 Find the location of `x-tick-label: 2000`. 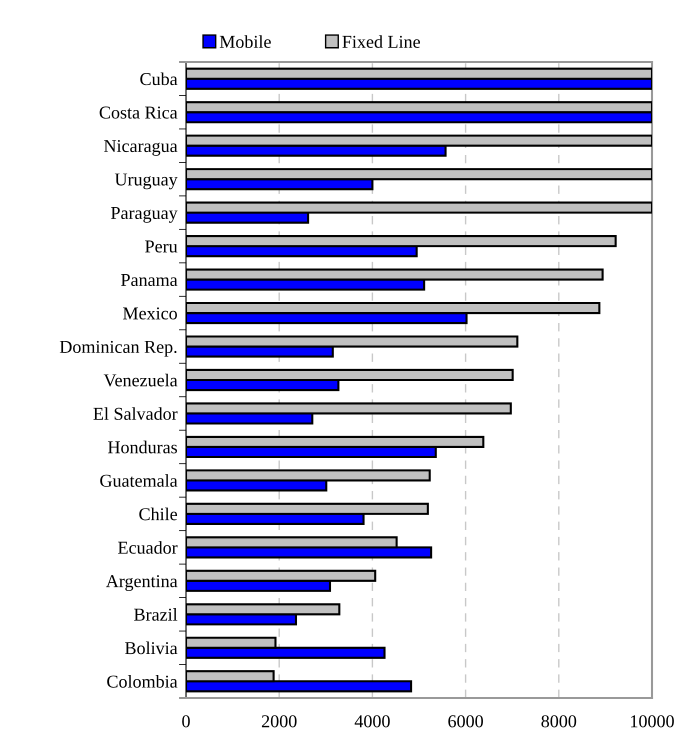

x-tick-label: 2000 is located at coordinates (279, 721).